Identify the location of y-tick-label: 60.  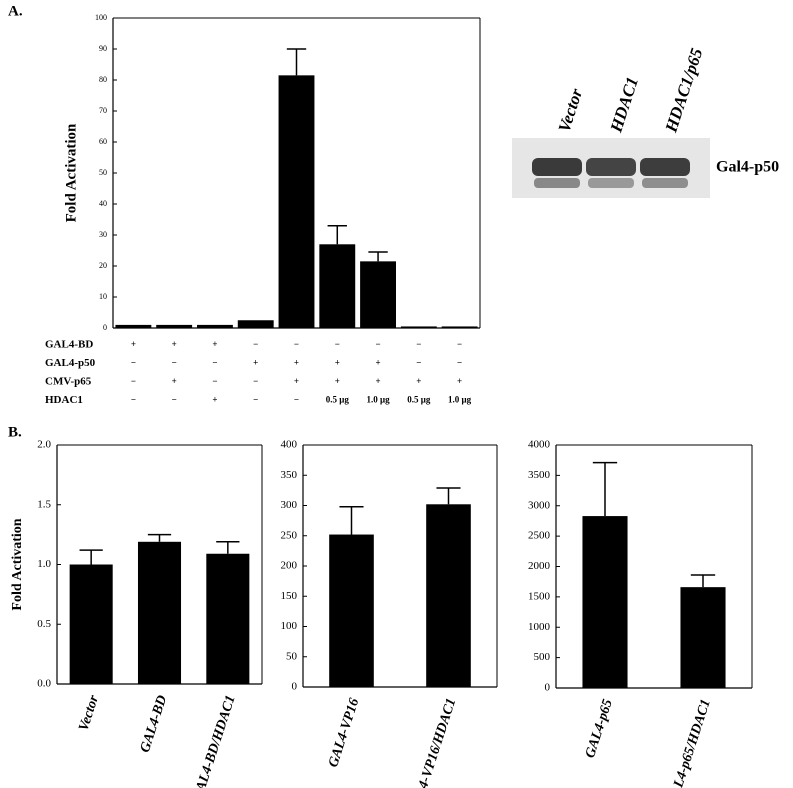
(103, 141).